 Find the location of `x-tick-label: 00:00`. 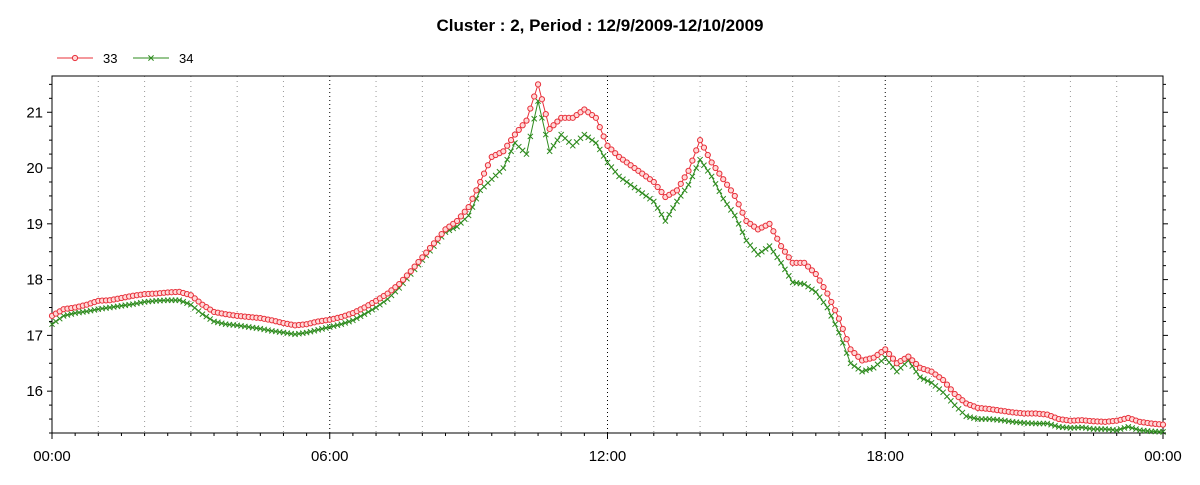

x-tick-label: 00:00 is located at coordinates (1163, 456).